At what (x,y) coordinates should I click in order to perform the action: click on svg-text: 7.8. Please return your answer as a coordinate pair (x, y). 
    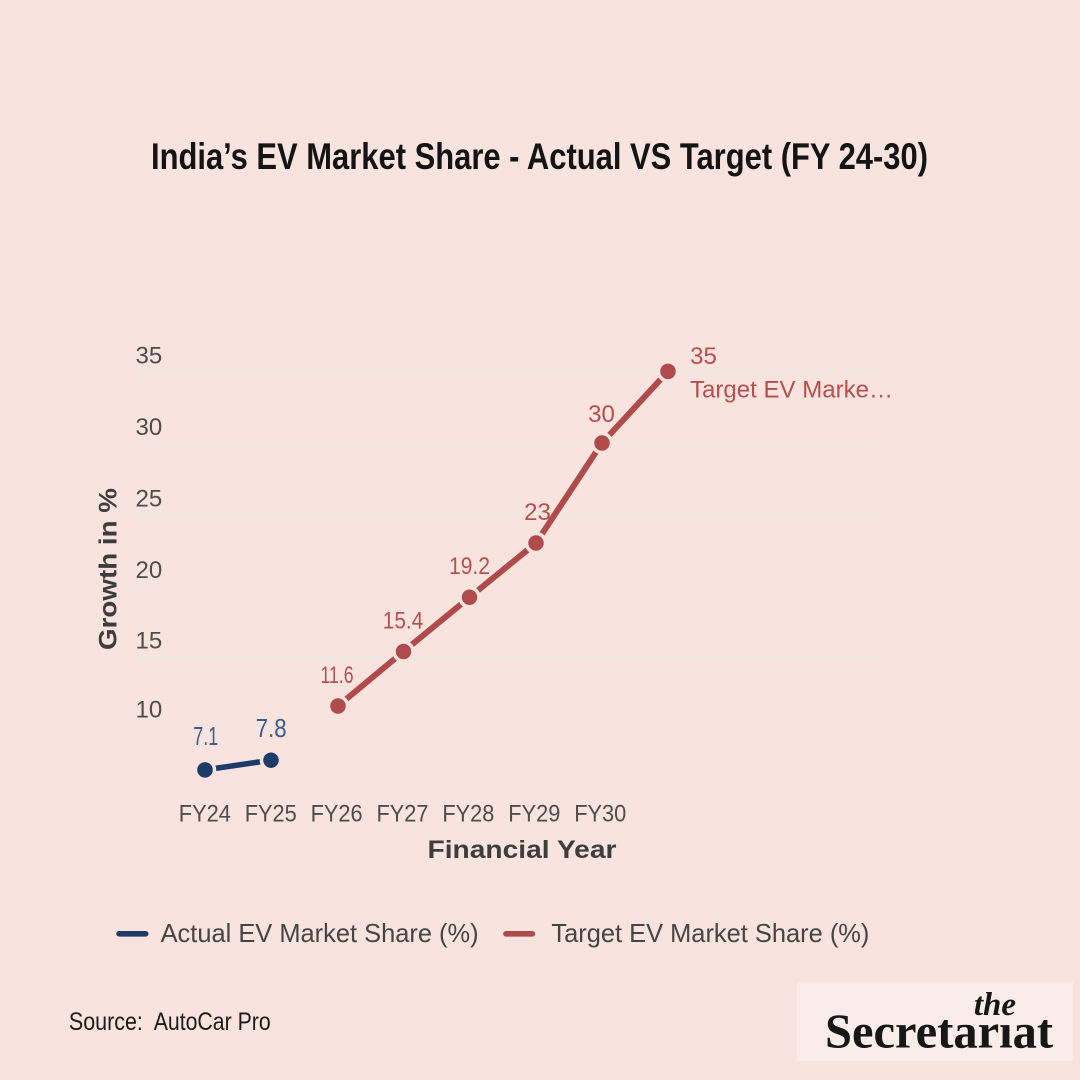
    Looking at the image, I should click on (271, 728).